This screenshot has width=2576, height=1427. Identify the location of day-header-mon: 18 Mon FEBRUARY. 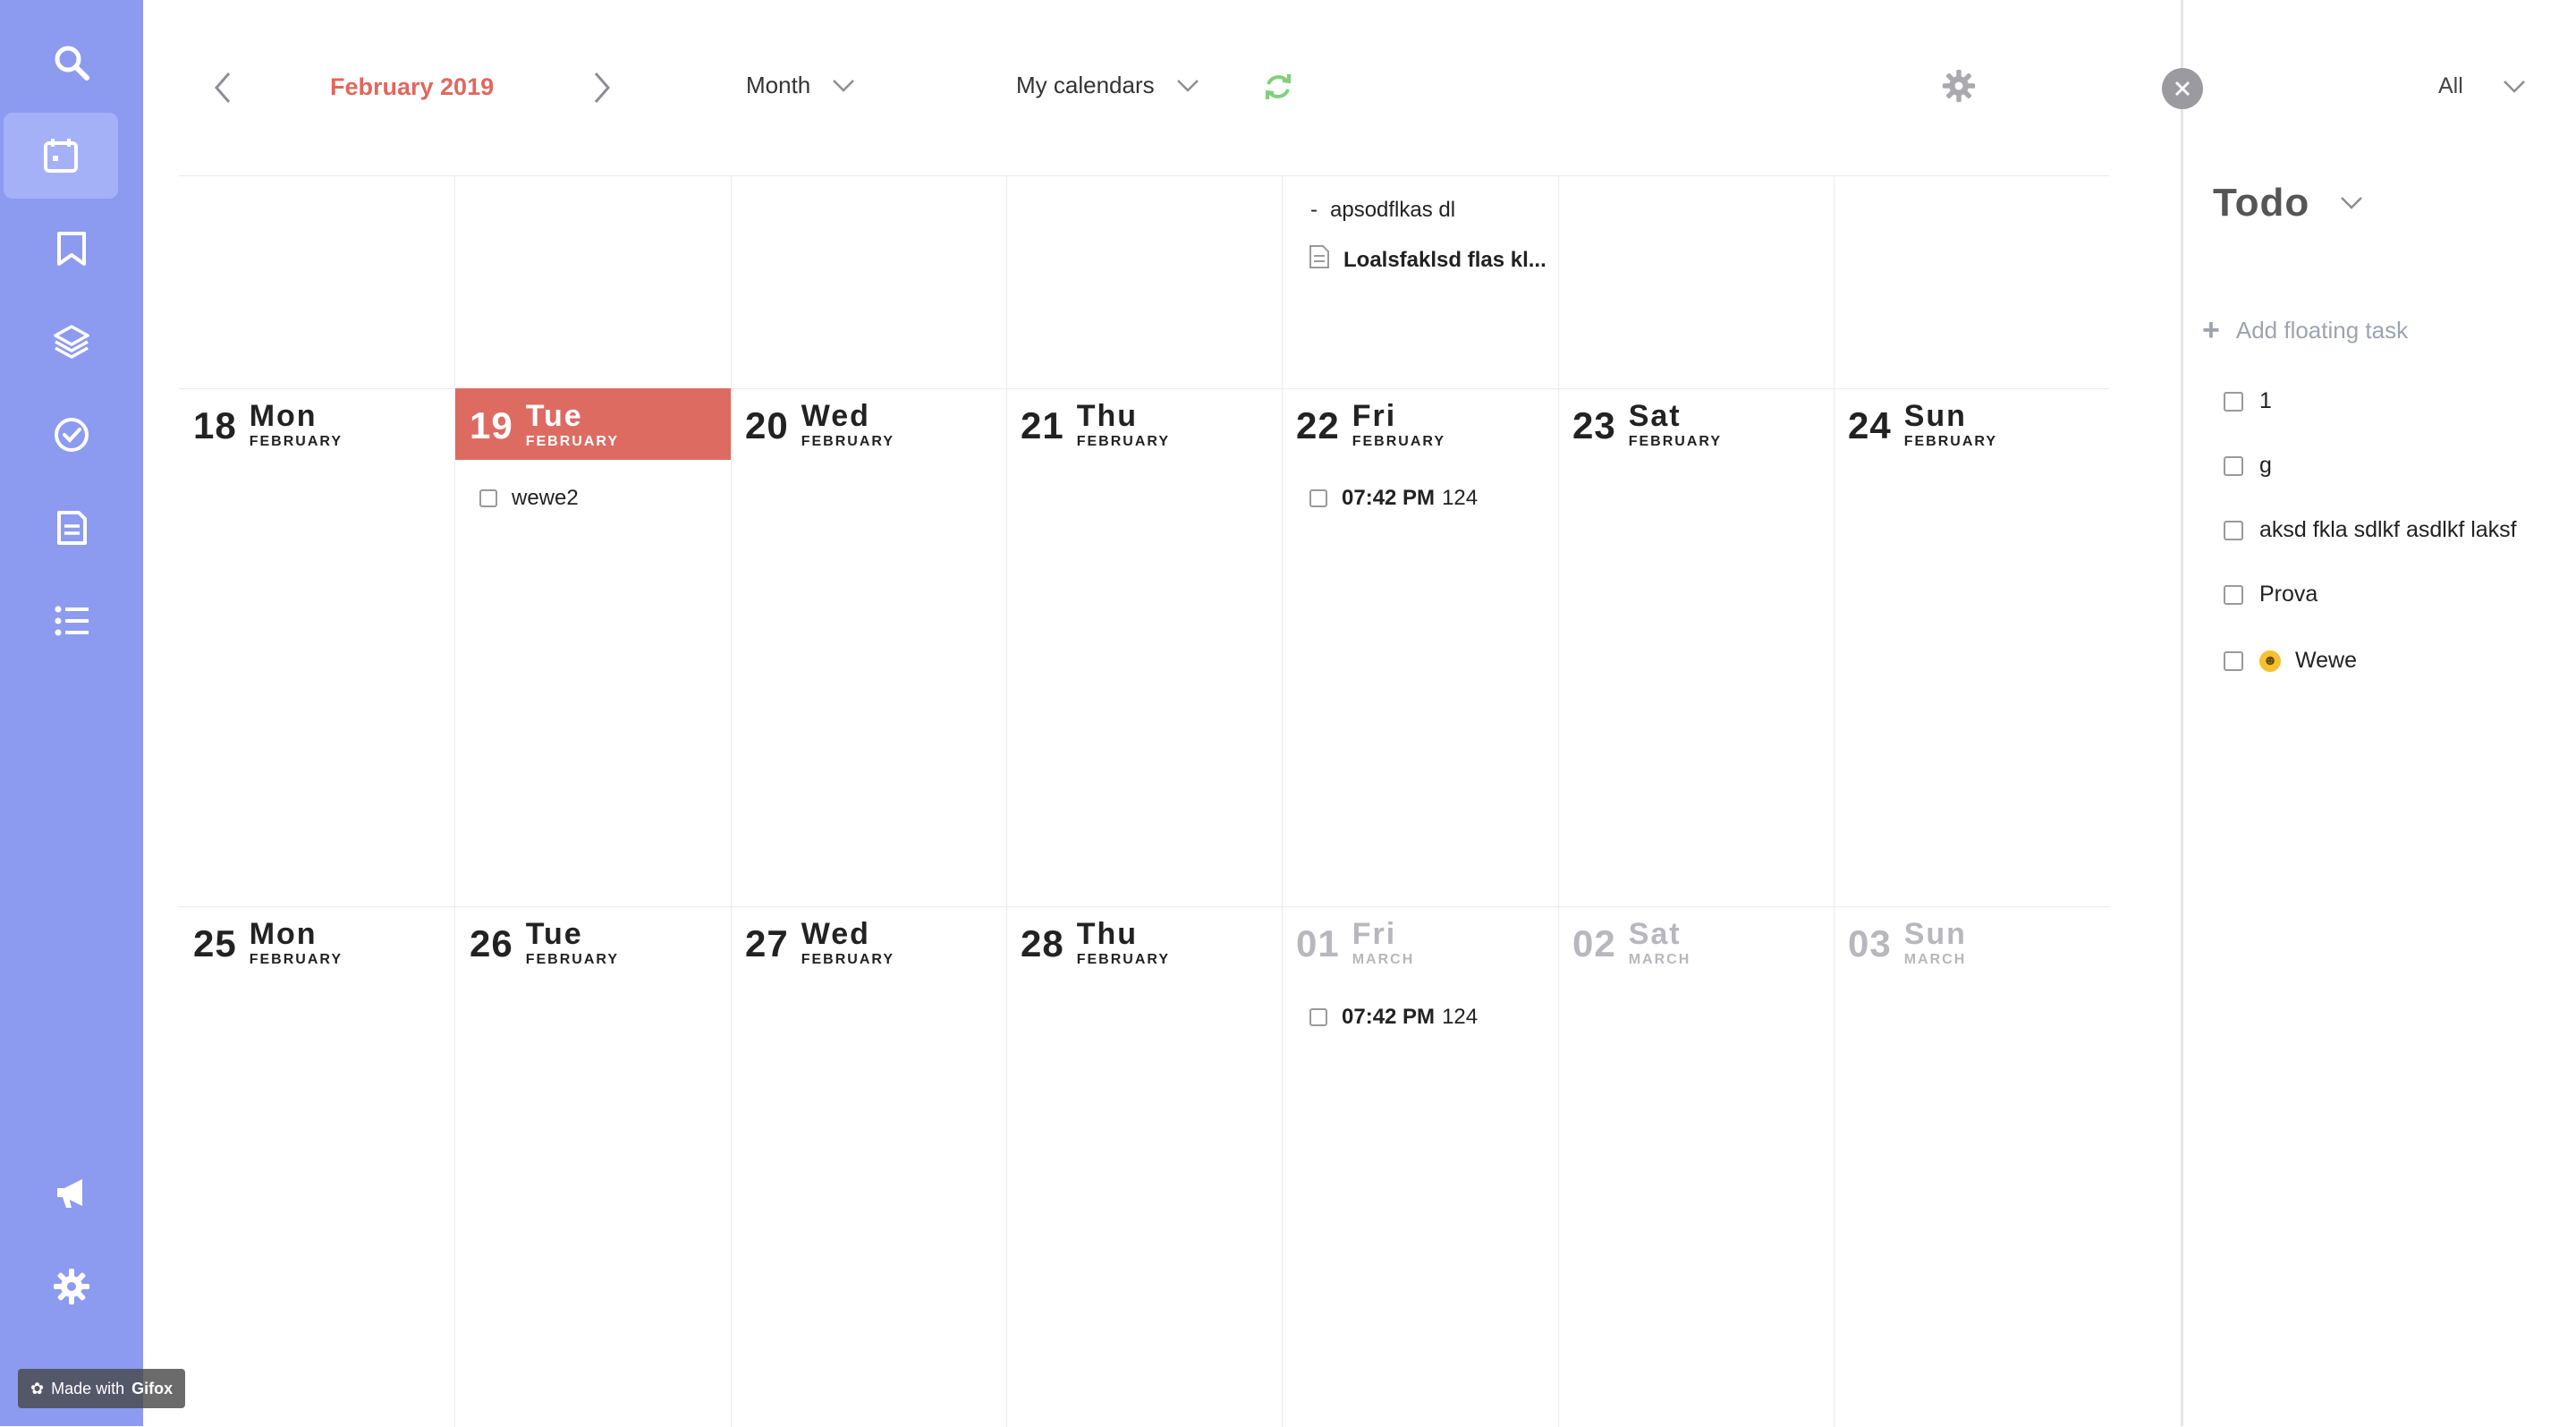
(316, 424).